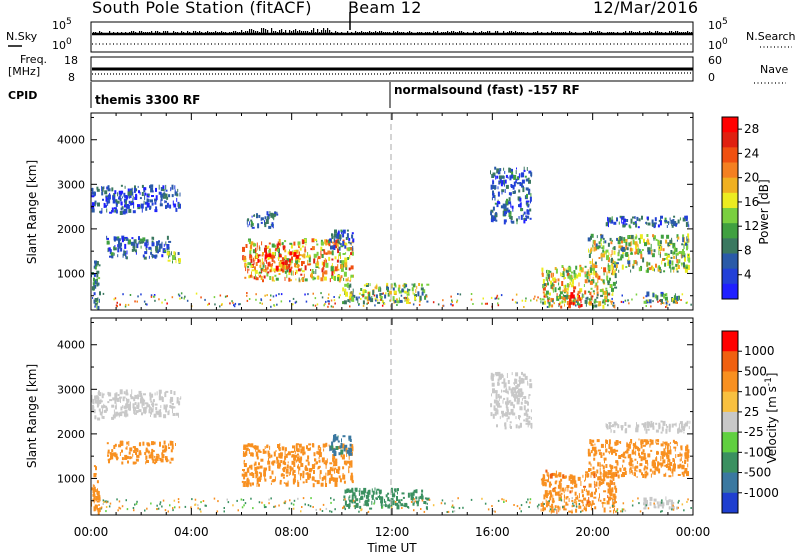  What do you see at coordinates (771, 418) in the screenshot?
I see `velocity-colorbar-label: Velocity [m s-1]` at bounding box center [771, 418].